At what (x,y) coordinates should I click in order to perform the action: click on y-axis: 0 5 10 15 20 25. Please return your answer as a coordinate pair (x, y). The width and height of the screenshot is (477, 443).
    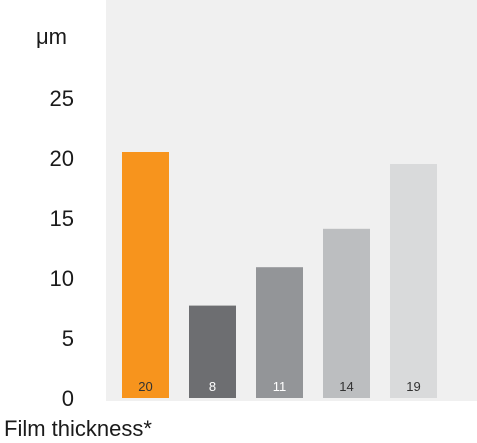
    Looking at the image, I should click on (62, 248).